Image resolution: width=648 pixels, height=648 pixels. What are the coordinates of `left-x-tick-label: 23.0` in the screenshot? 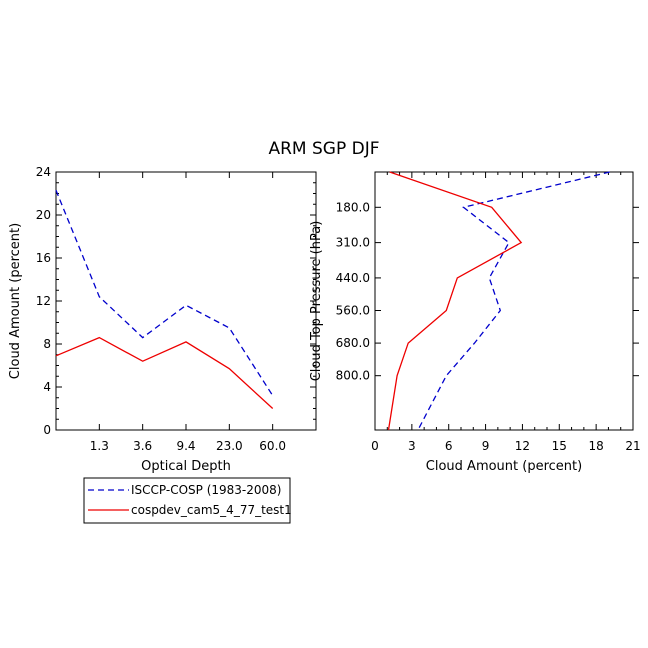 It's located at (229, 446).